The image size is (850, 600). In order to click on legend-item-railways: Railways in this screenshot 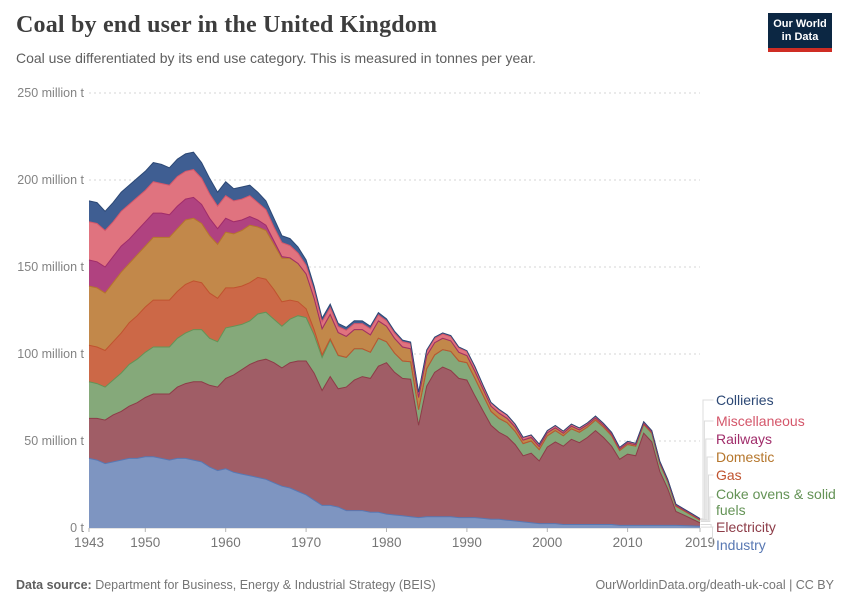, I will do `click(744, 439)`.